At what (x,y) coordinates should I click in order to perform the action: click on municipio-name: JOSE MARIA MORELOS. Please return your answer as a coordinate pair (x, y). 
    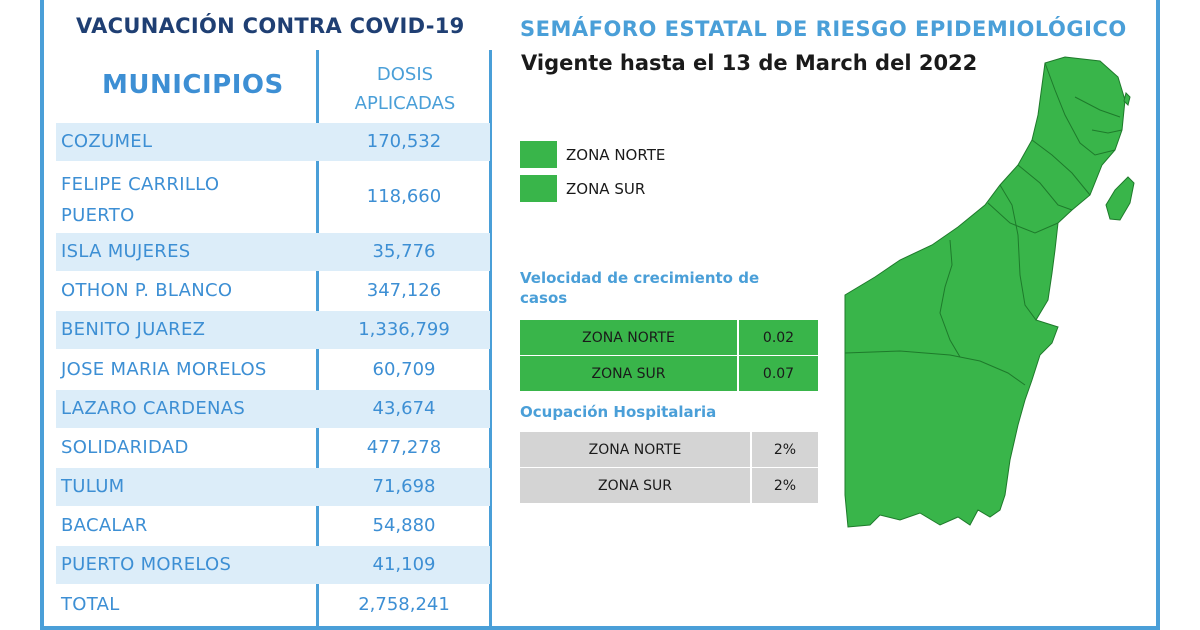
    Looking at the image, I should click on (164, 369).